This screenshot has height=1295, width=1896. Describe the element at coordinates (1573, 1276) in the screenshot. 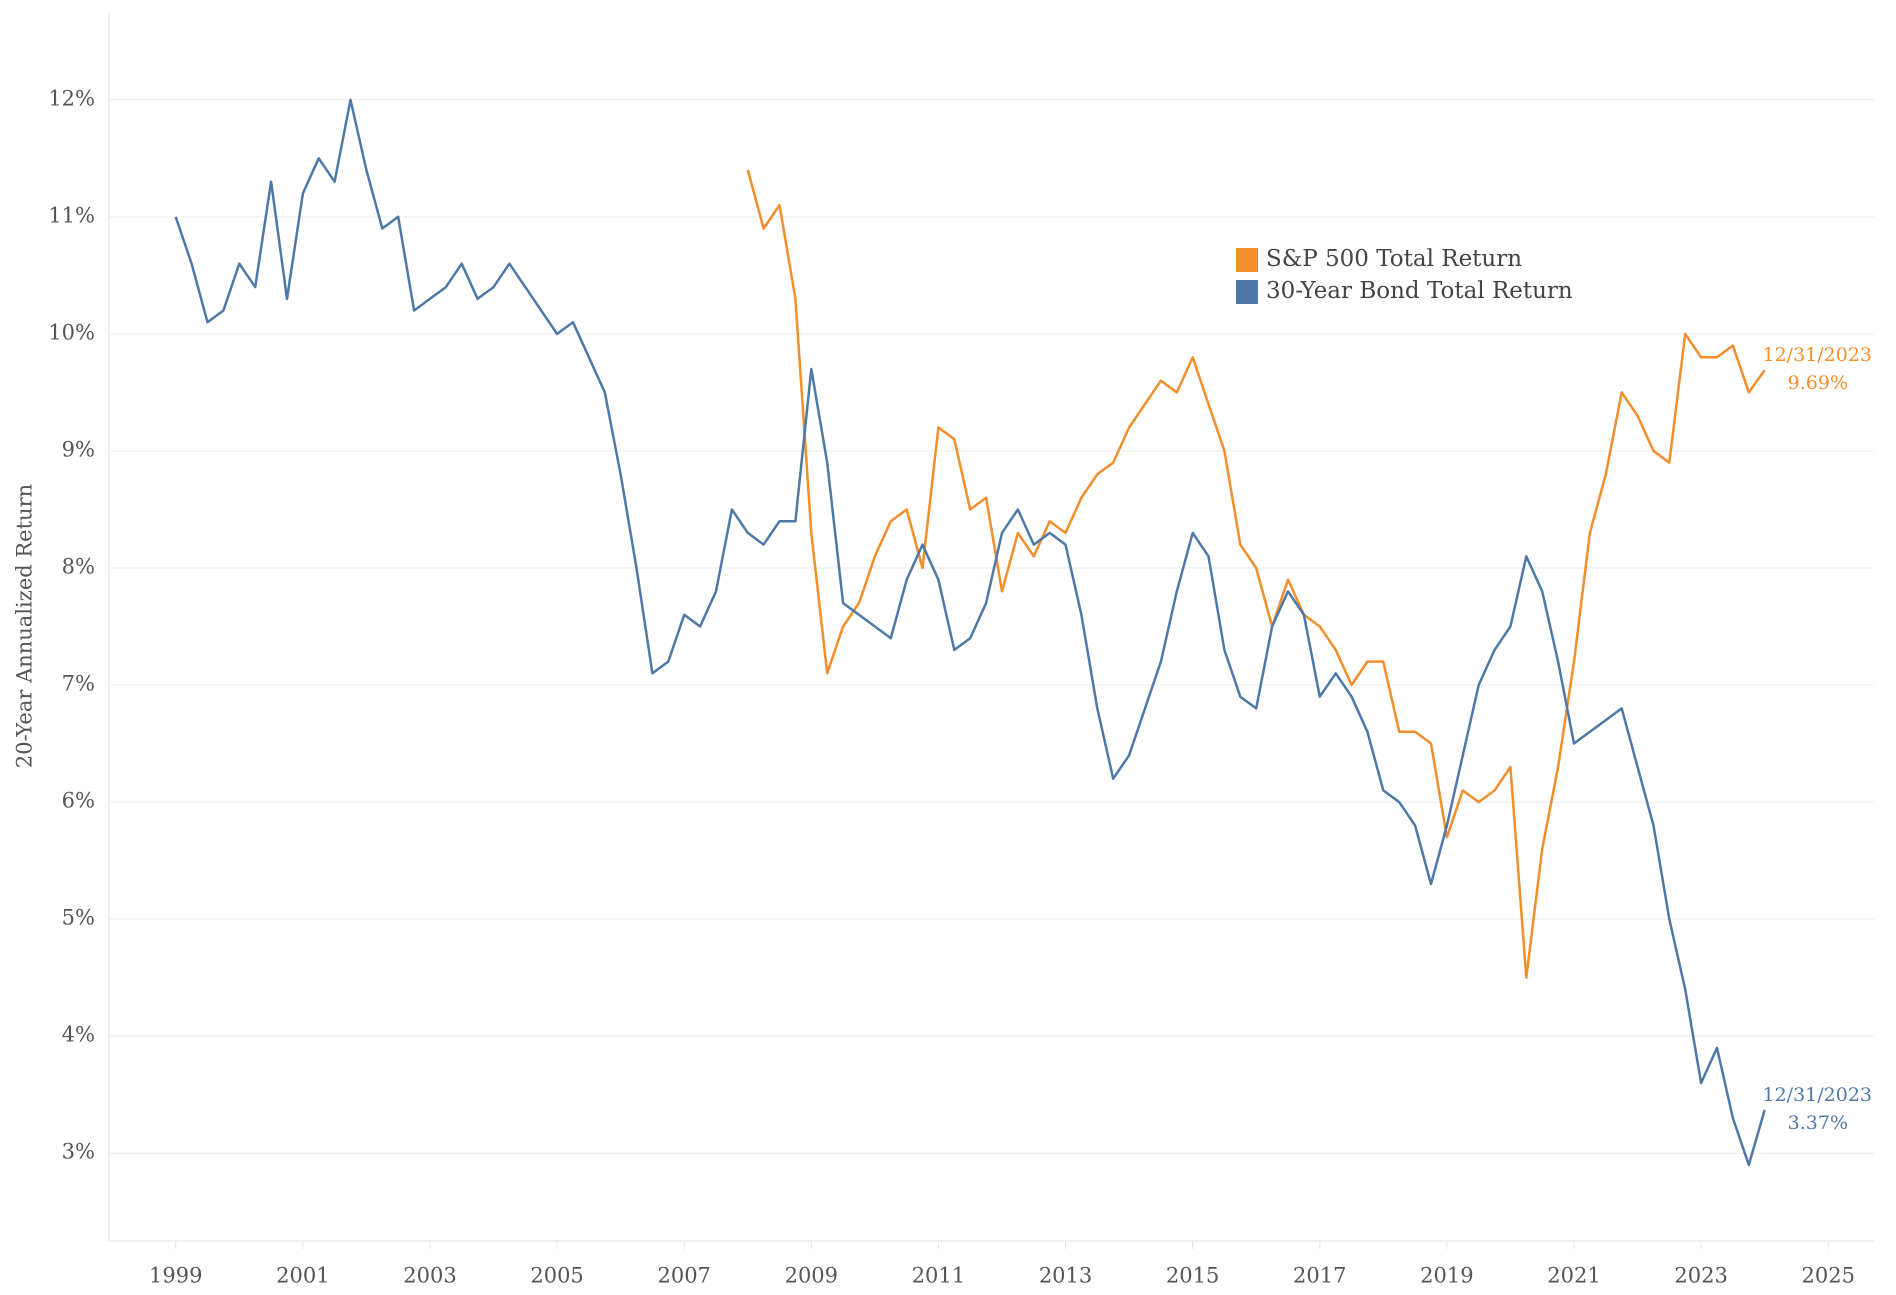

I see `x-tick-label: 2021` at that location.